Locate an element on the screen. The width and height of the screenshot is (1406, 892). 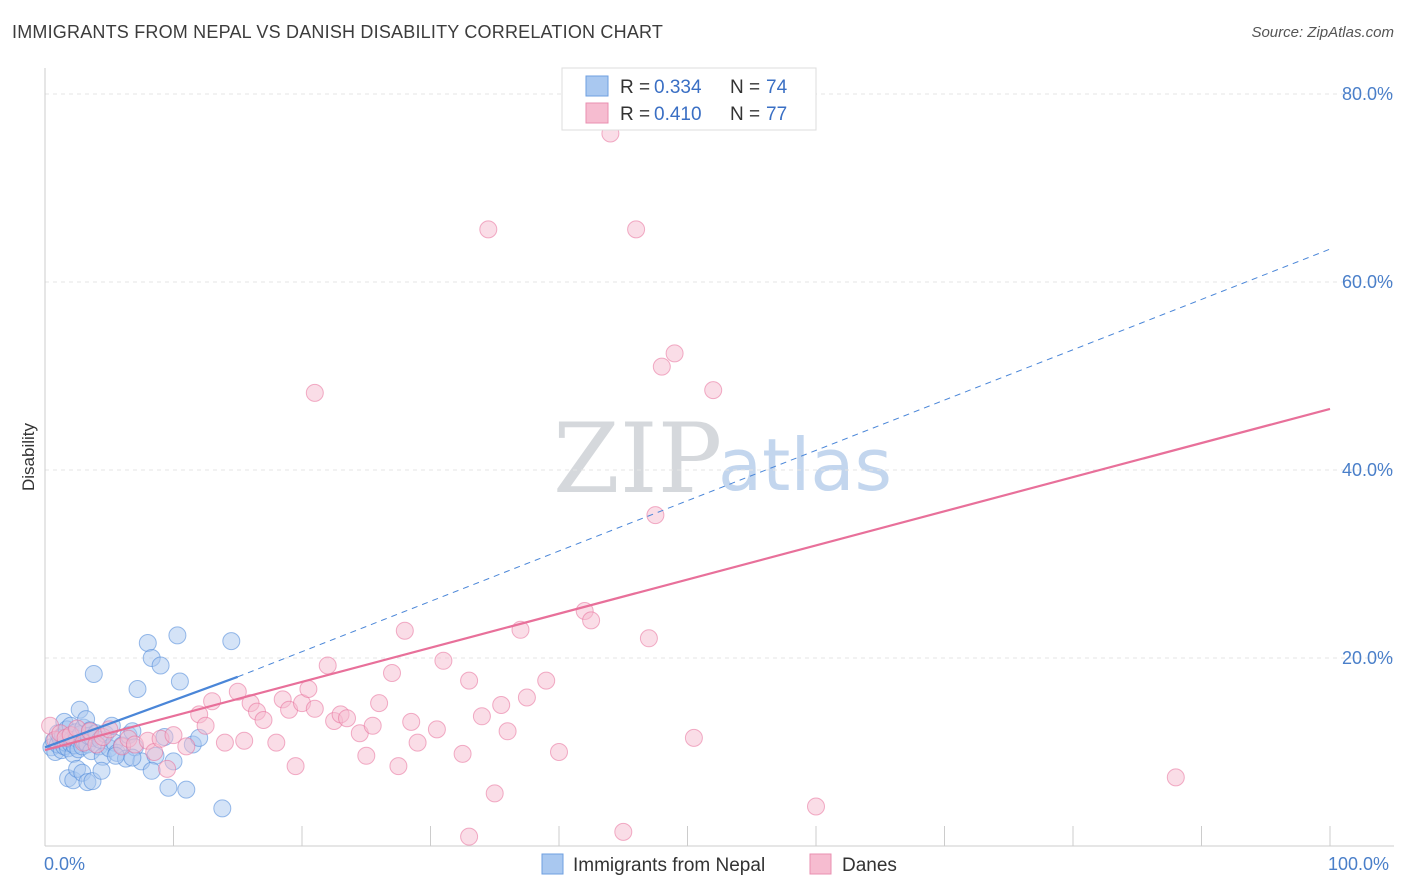
x-tick-label-max: 100.0% is located at coordinates (1358, 864).